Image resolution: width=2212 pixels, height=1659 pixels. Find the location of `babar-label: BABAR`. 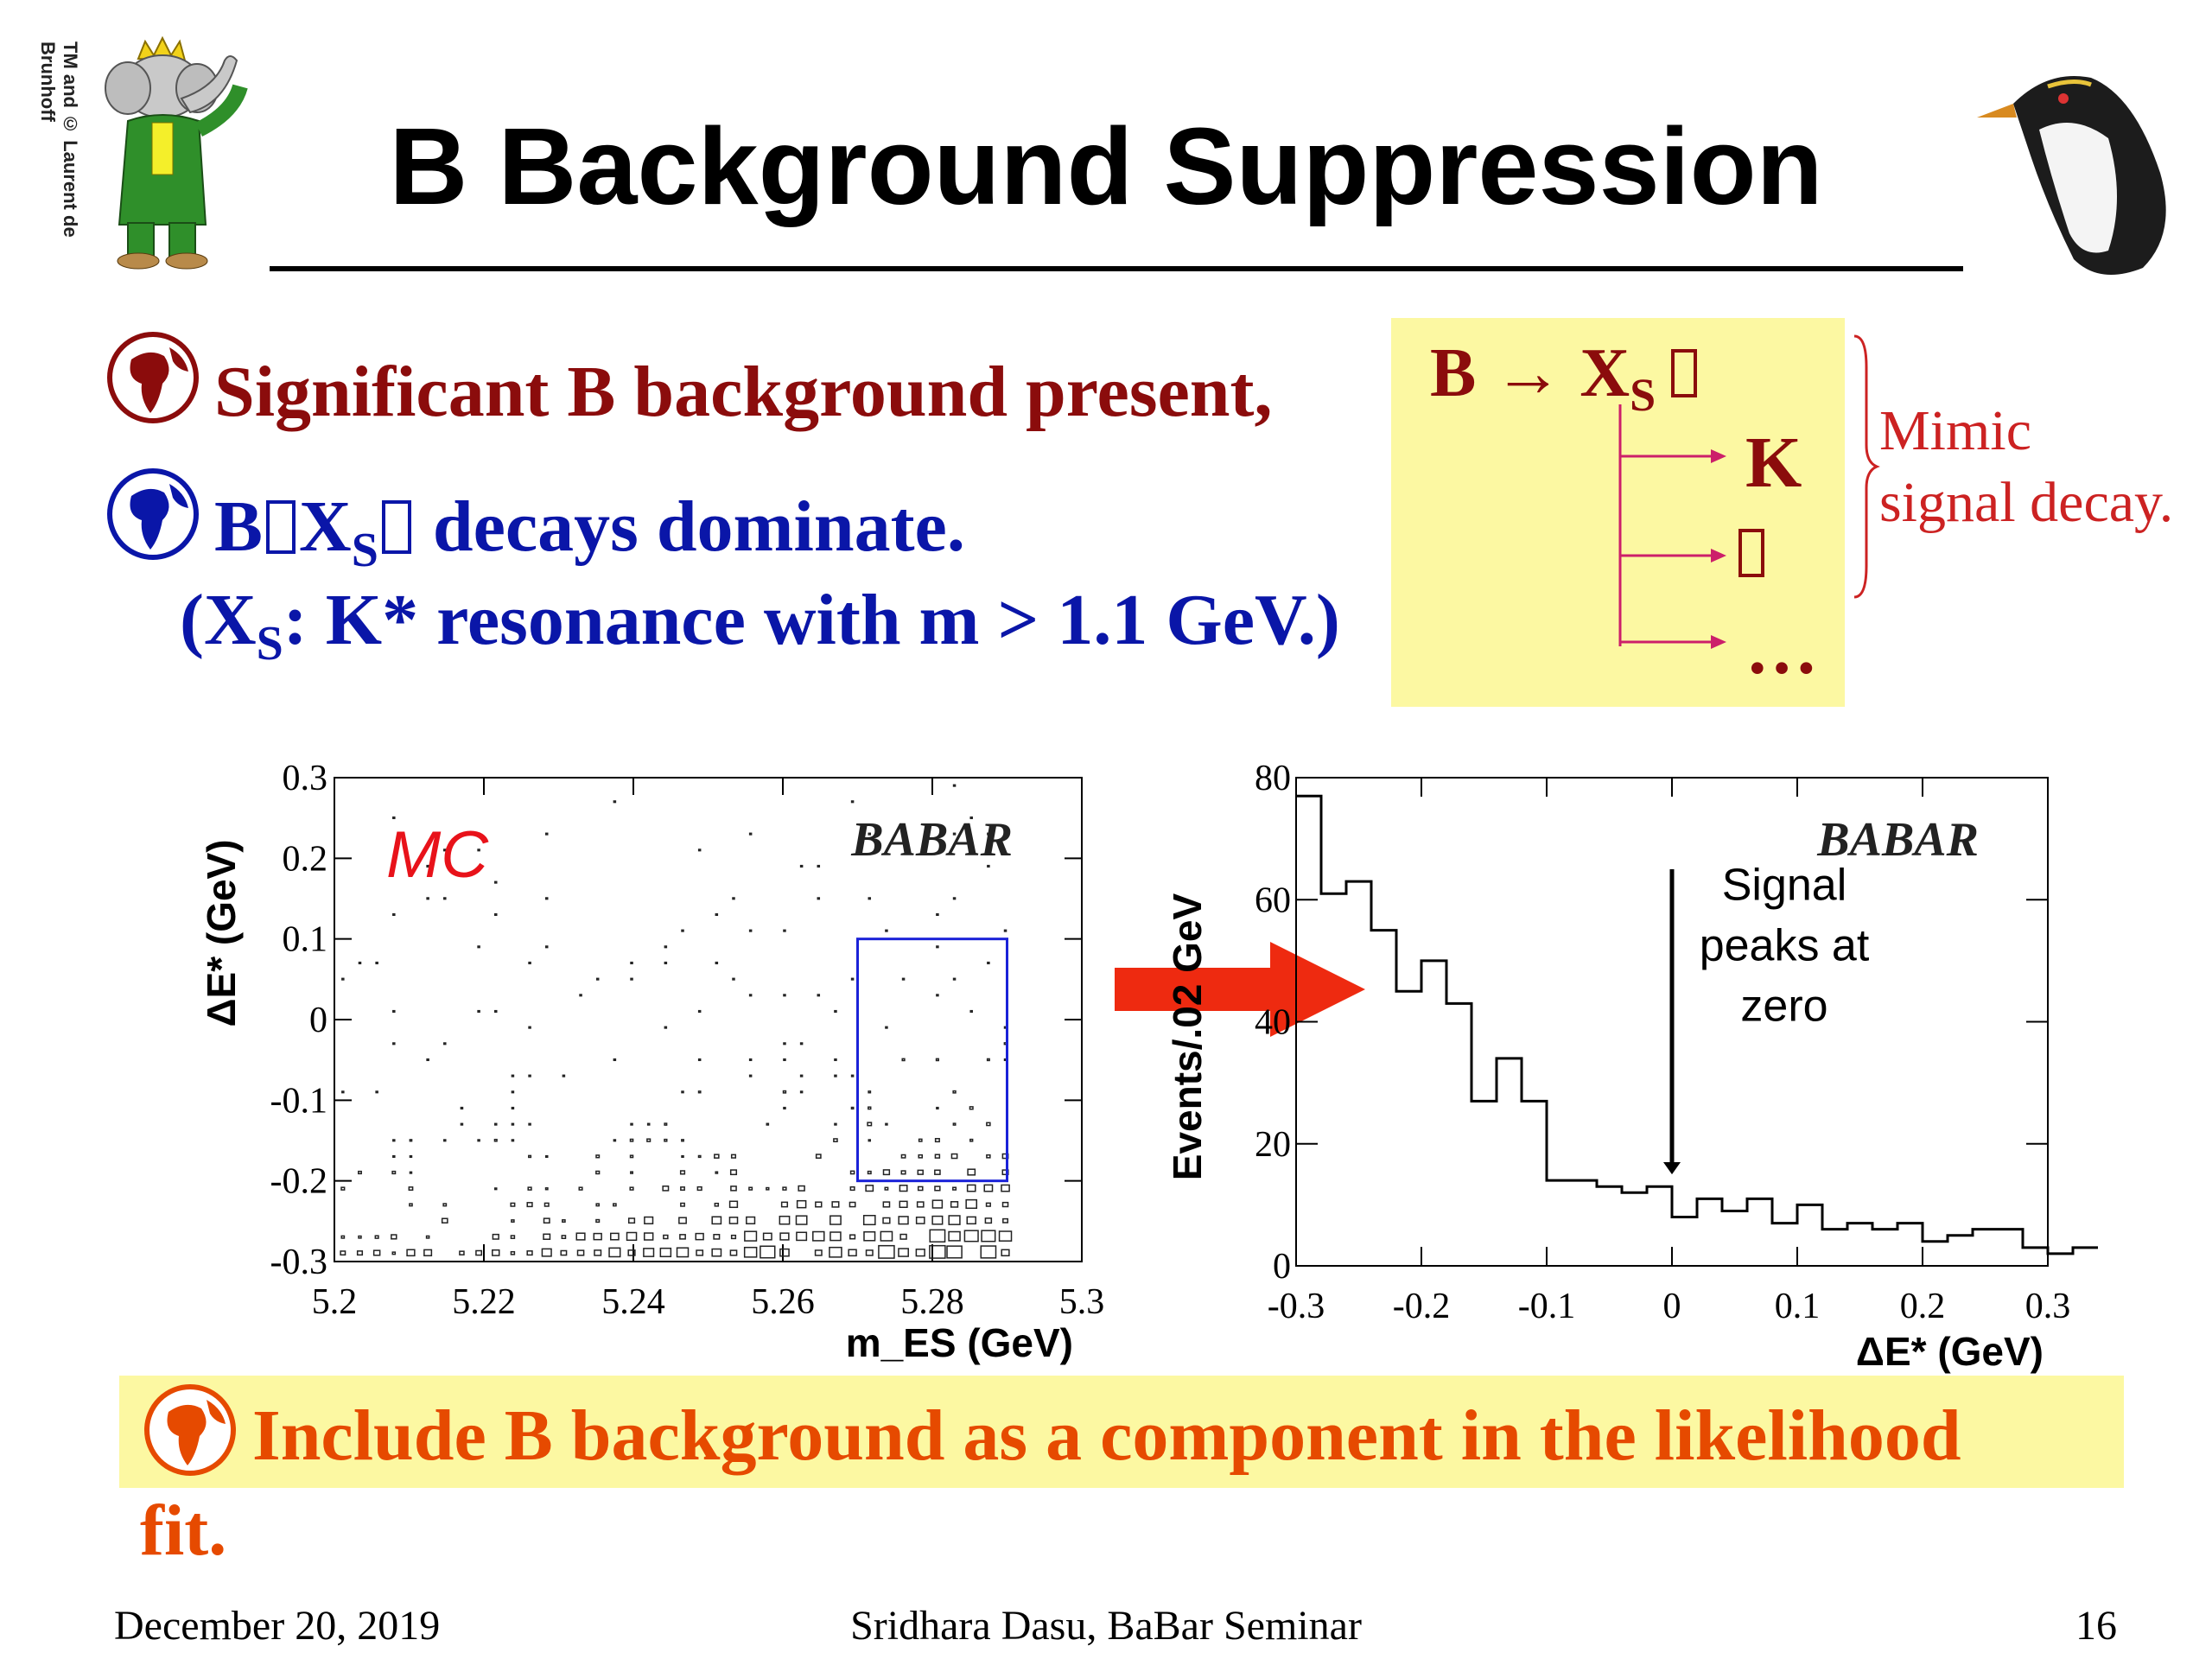

babar-label: BABAR is located at coordinates (932, 840).